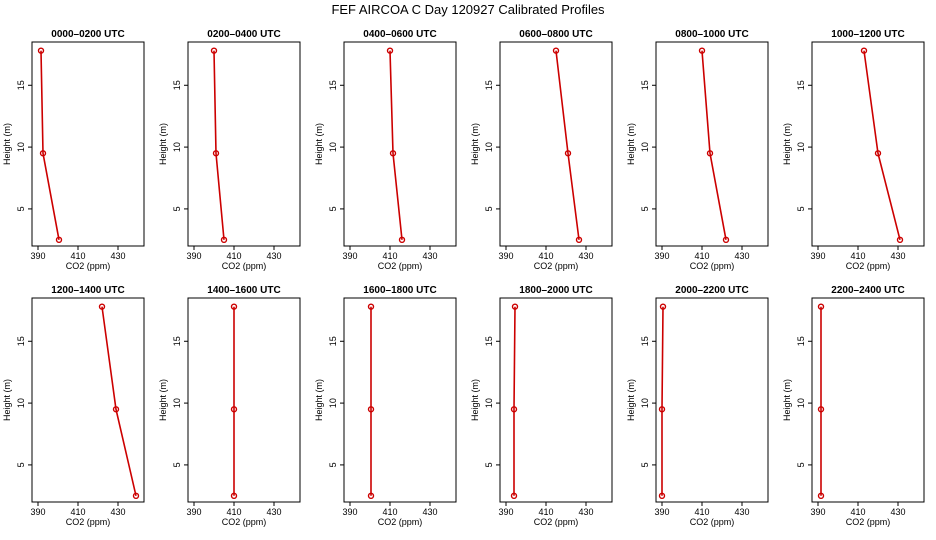  Describe the element at coordinates (555, 34) in the screenshot. I see `panel-title: 0600–0800 UTC` at that location.